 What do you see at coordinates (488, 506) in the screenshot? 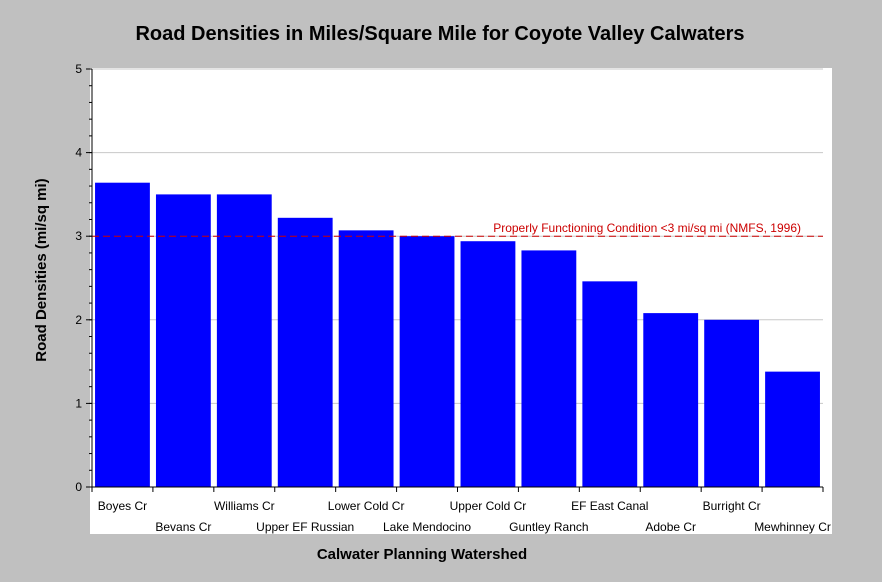
I see `x-category-label: Upper Cold Cr` at bounding box center [488, 506].